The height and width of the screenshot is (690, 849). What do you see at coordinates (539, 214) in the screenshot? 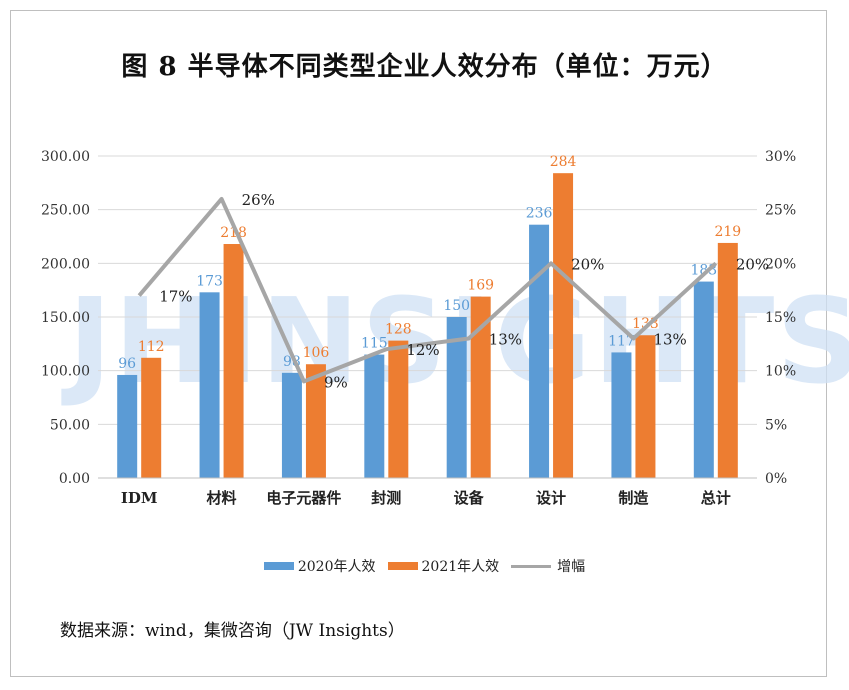
I see `bar-label-2020: 236` at bounding box center [539, 214].